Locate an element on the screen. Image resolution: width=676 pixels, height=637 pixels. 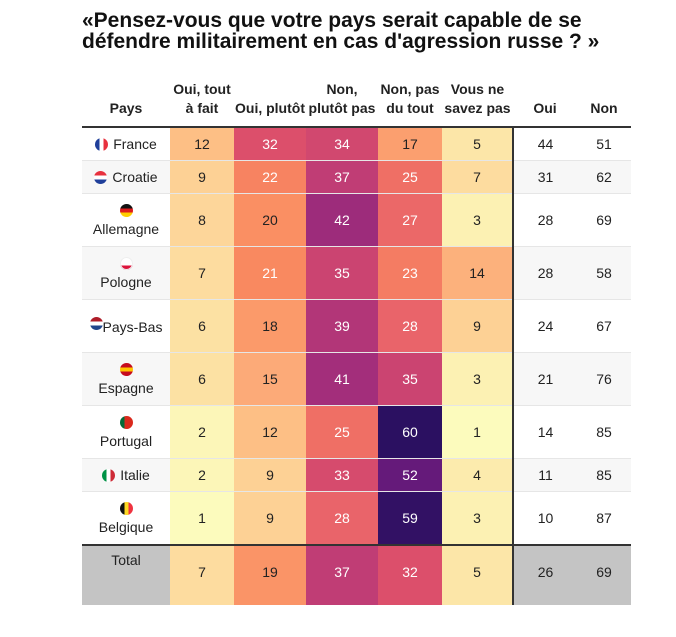
country-name: Italie is located at coordinates (135, 475).